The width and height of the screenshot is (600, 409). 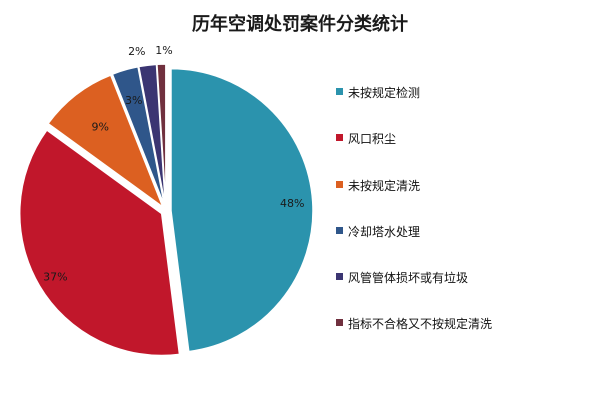 What do you see at coordinates (466, 338) in the screenshot?
I see `legend-item: 指标不合格又不按规定清洗` at bounding box center [466, 338].